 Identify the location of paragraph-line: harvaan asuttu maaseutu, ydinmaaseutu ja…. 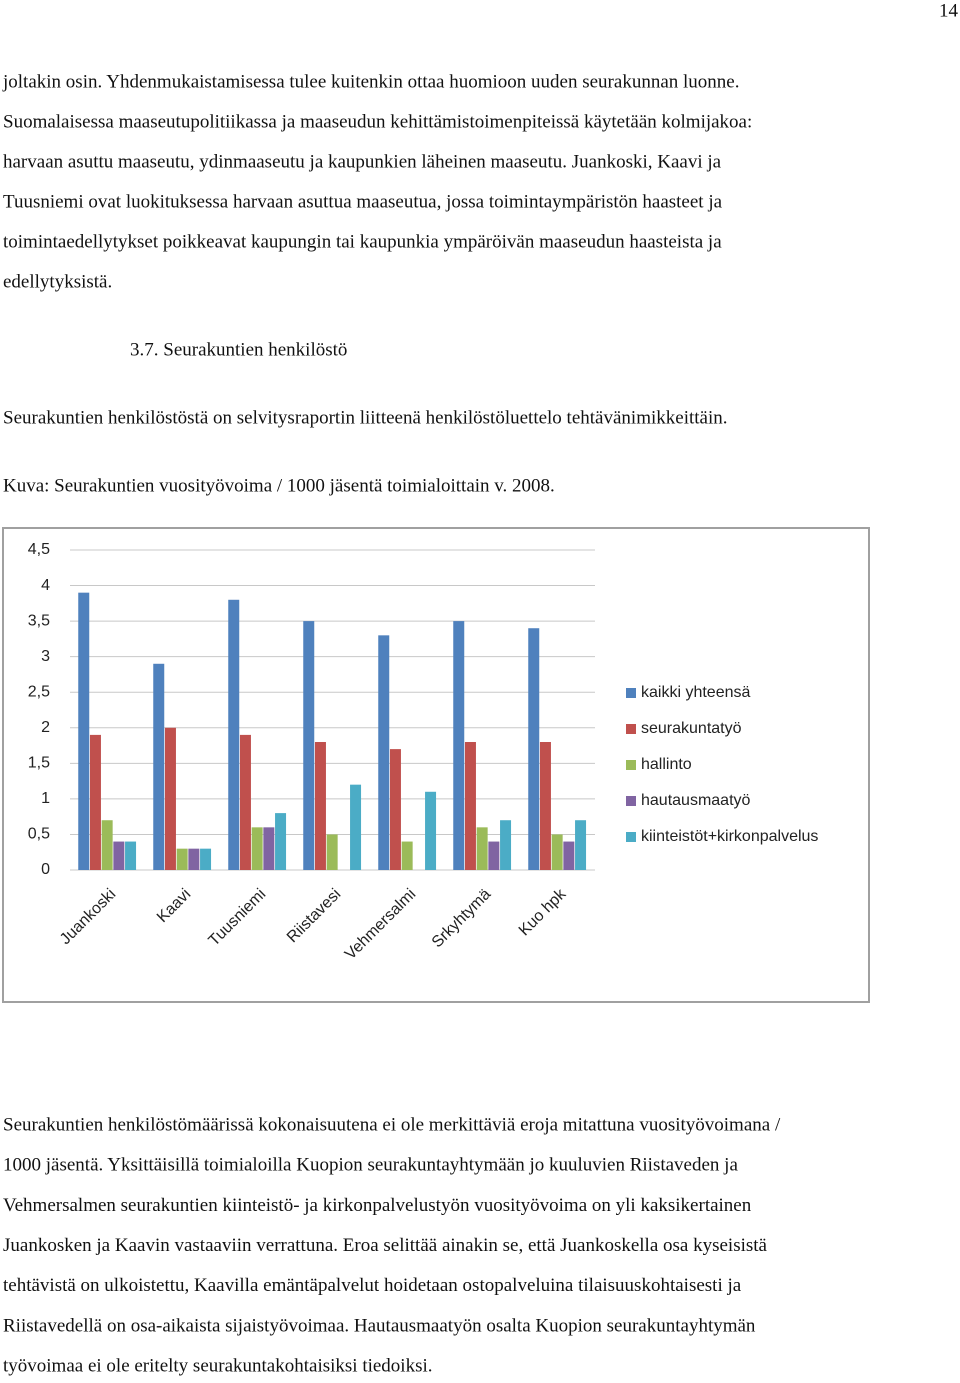
(362, 161).